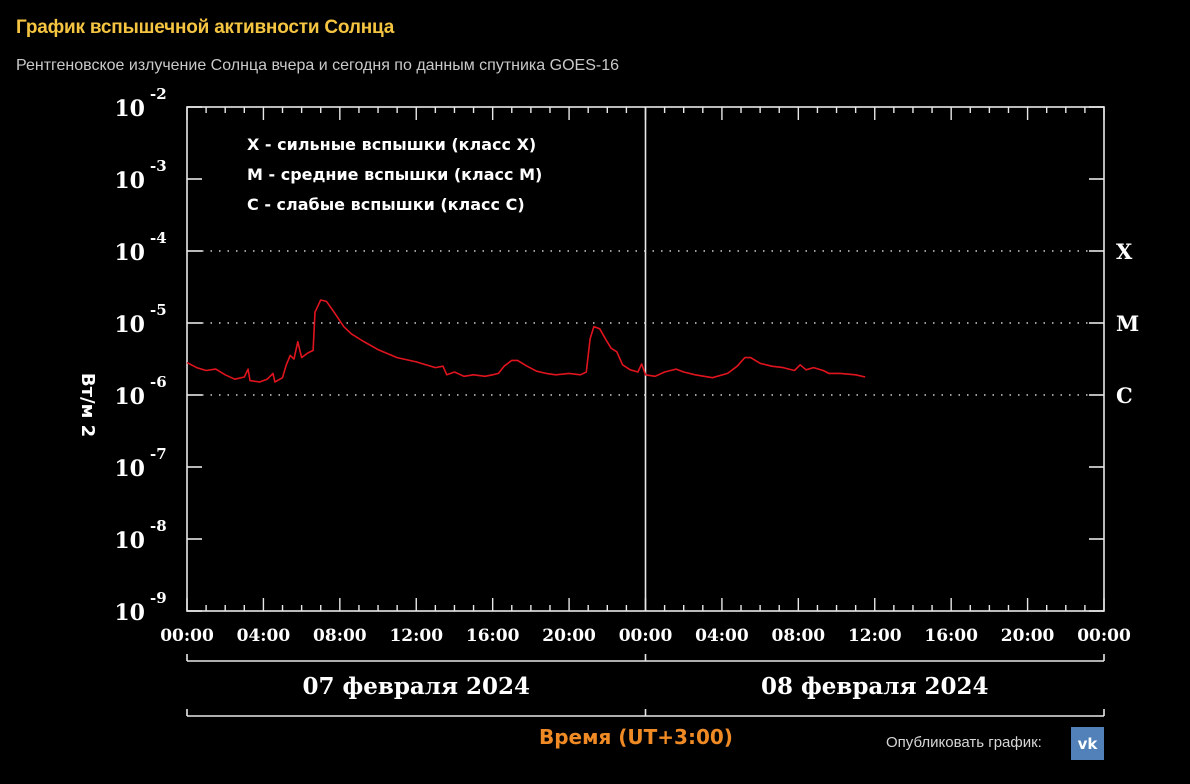 This screenshot has width=1190, height=784. I want to click on y-tick-exponent: -9, so click(158, 598).